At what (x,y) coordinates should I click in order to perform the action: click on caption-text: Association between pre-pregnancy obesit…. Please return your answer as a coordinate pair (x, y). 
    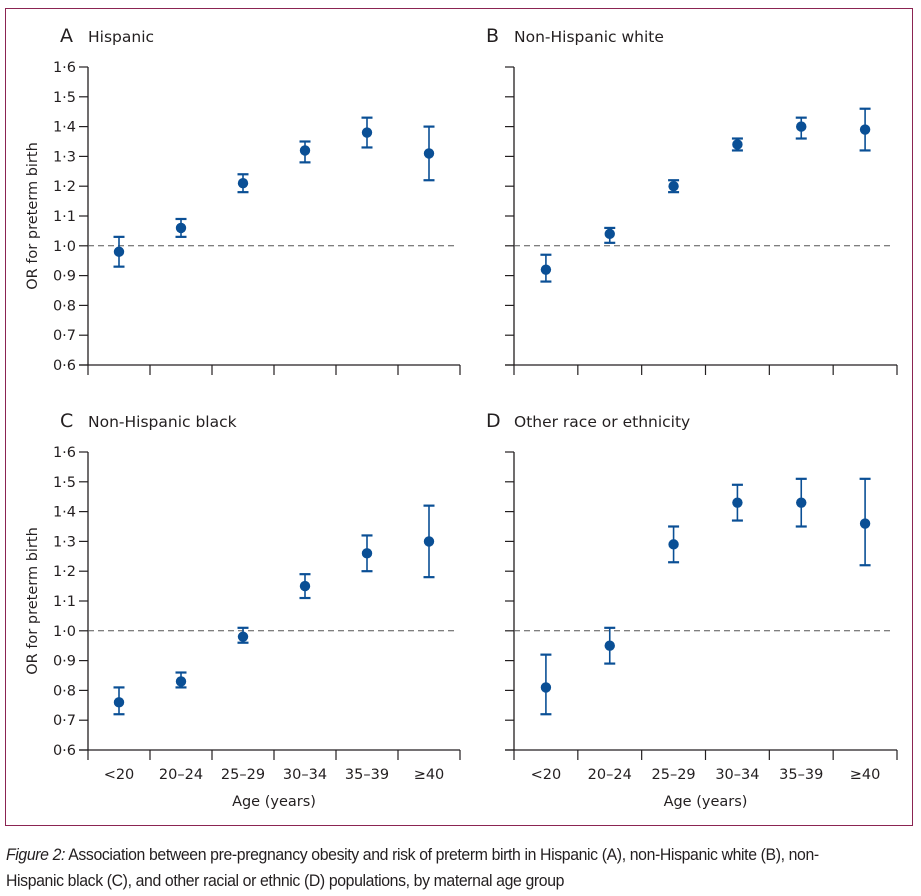
    Looking at the image, I should click on (412, 867).